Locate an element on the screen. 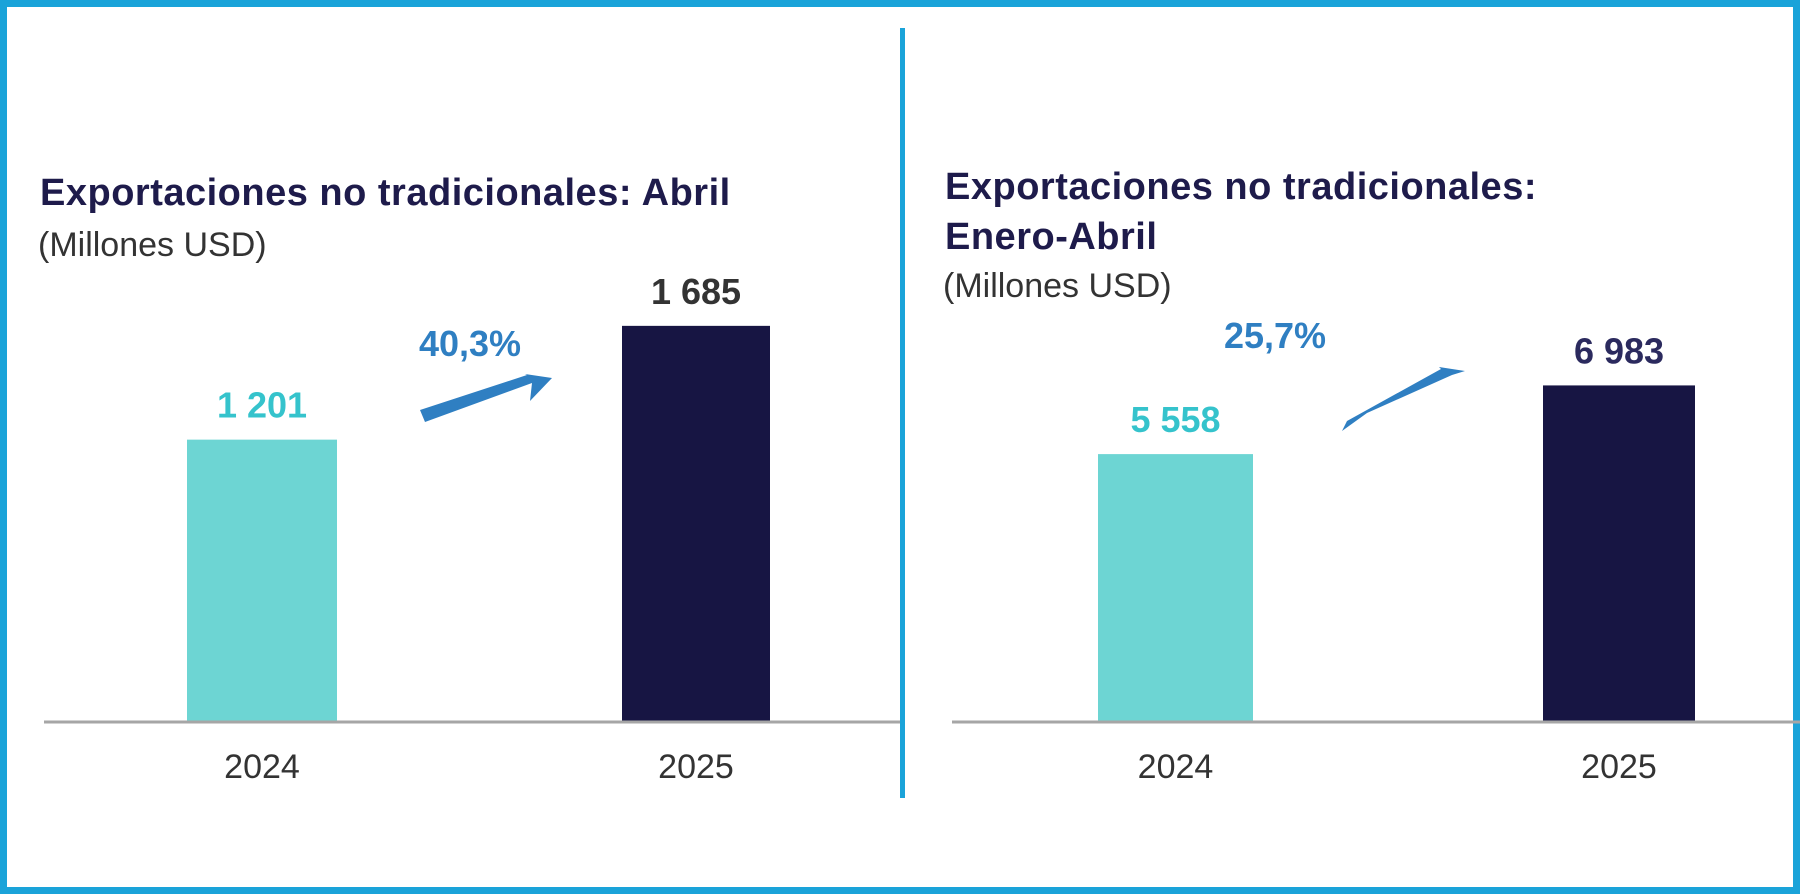 This screenshot has width=1800, height=894. growth-label: 40,3% is located at coordinates (470, 343).